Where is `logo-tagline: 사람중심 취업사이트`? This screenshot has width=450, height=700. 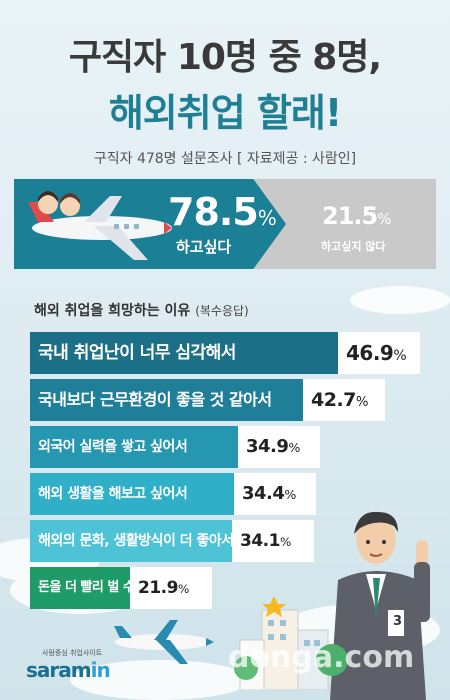
logo-tagline: 사람중심 취업사이트 is located at coordinates (72, 653).